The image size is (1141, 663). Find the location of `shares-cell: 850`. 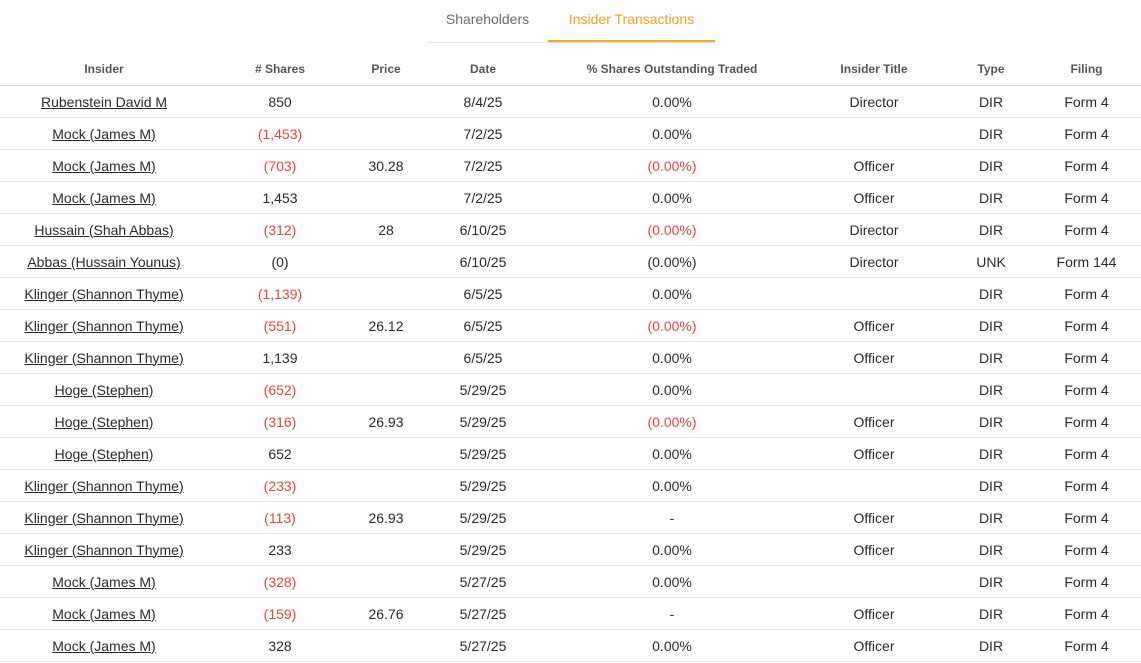

shares-cell: 850 is located at coordinates (280, 101).